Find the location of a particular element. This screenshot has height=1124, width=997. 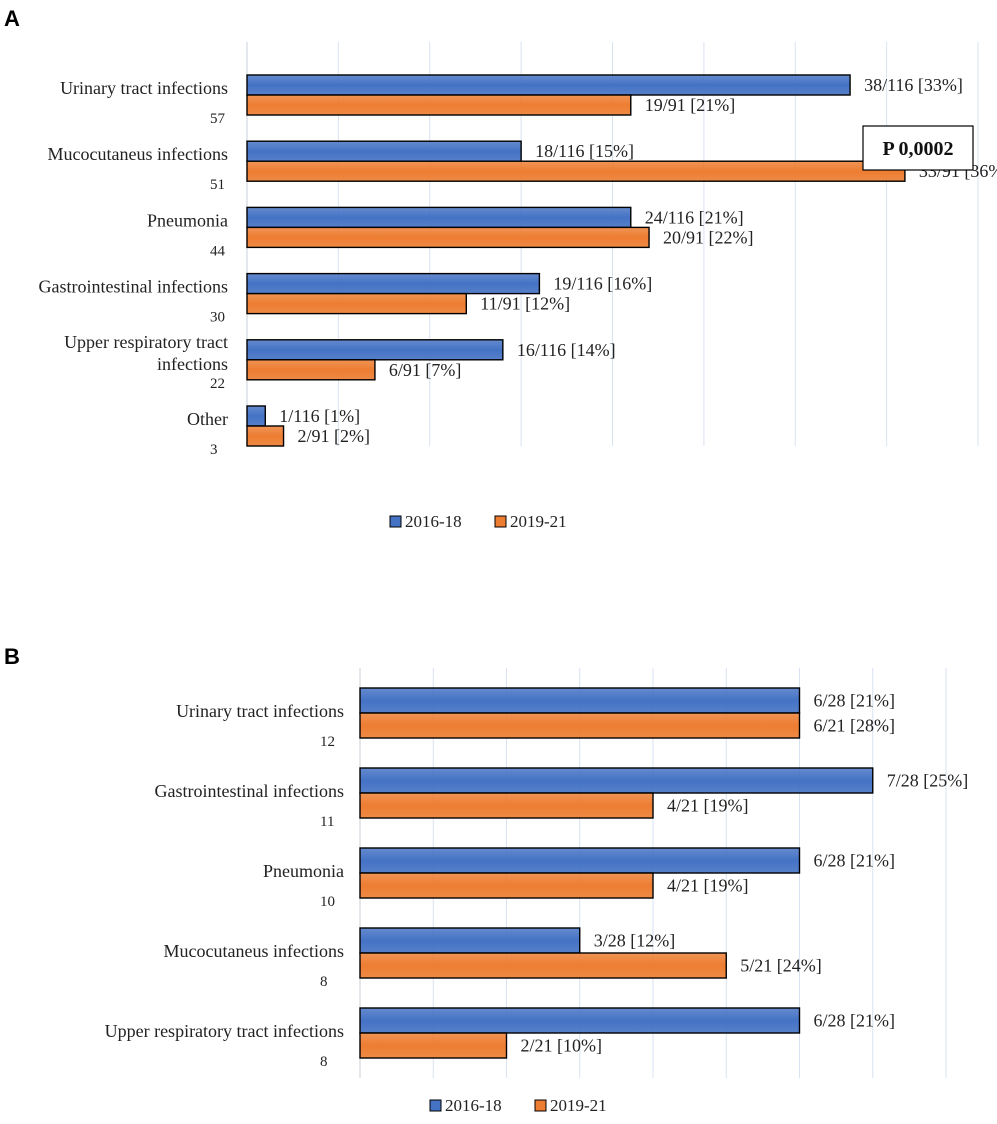

data-label: 1/116 [1%] is located at coordinates (319, 416).